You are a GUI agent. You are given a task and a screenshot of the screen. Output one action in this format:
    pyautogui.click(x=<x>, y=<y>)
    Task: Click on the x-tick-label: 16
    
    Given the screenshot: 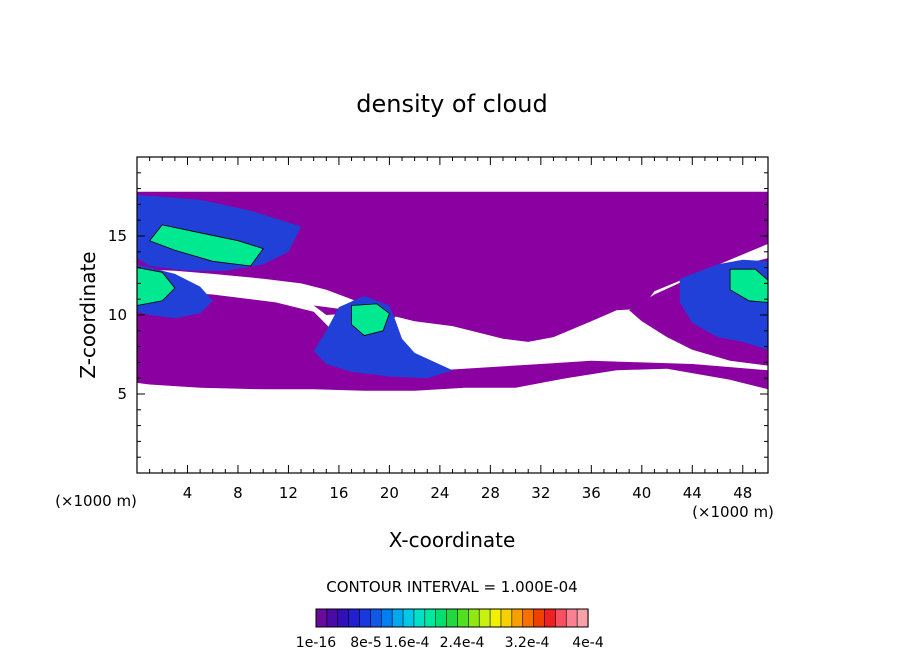 What is the action you would take?
    pyautogui.click(x=338, y=493)
    